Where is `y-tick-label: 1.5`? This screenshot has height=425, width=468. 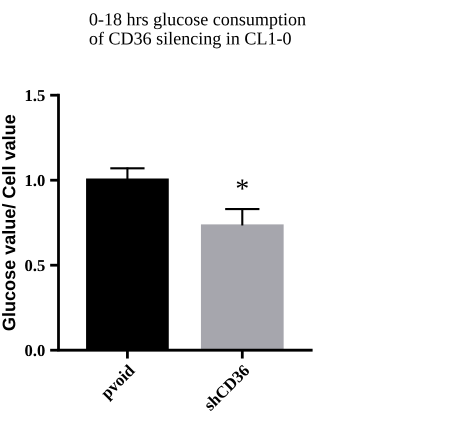
y-tick-label: 1.5 is located at coordinates (35, 96).